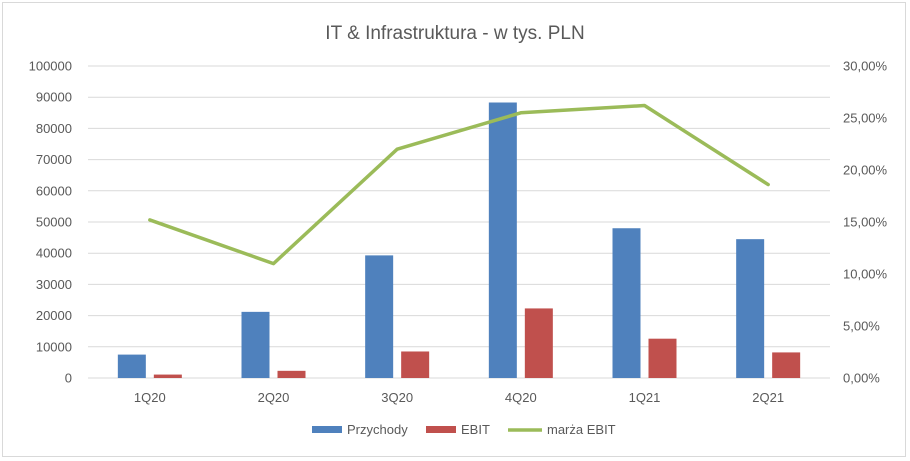 This screenshot has width=910, height=461. I want to click on right-axis-tick-label: 30,00%, so click(865, 66).